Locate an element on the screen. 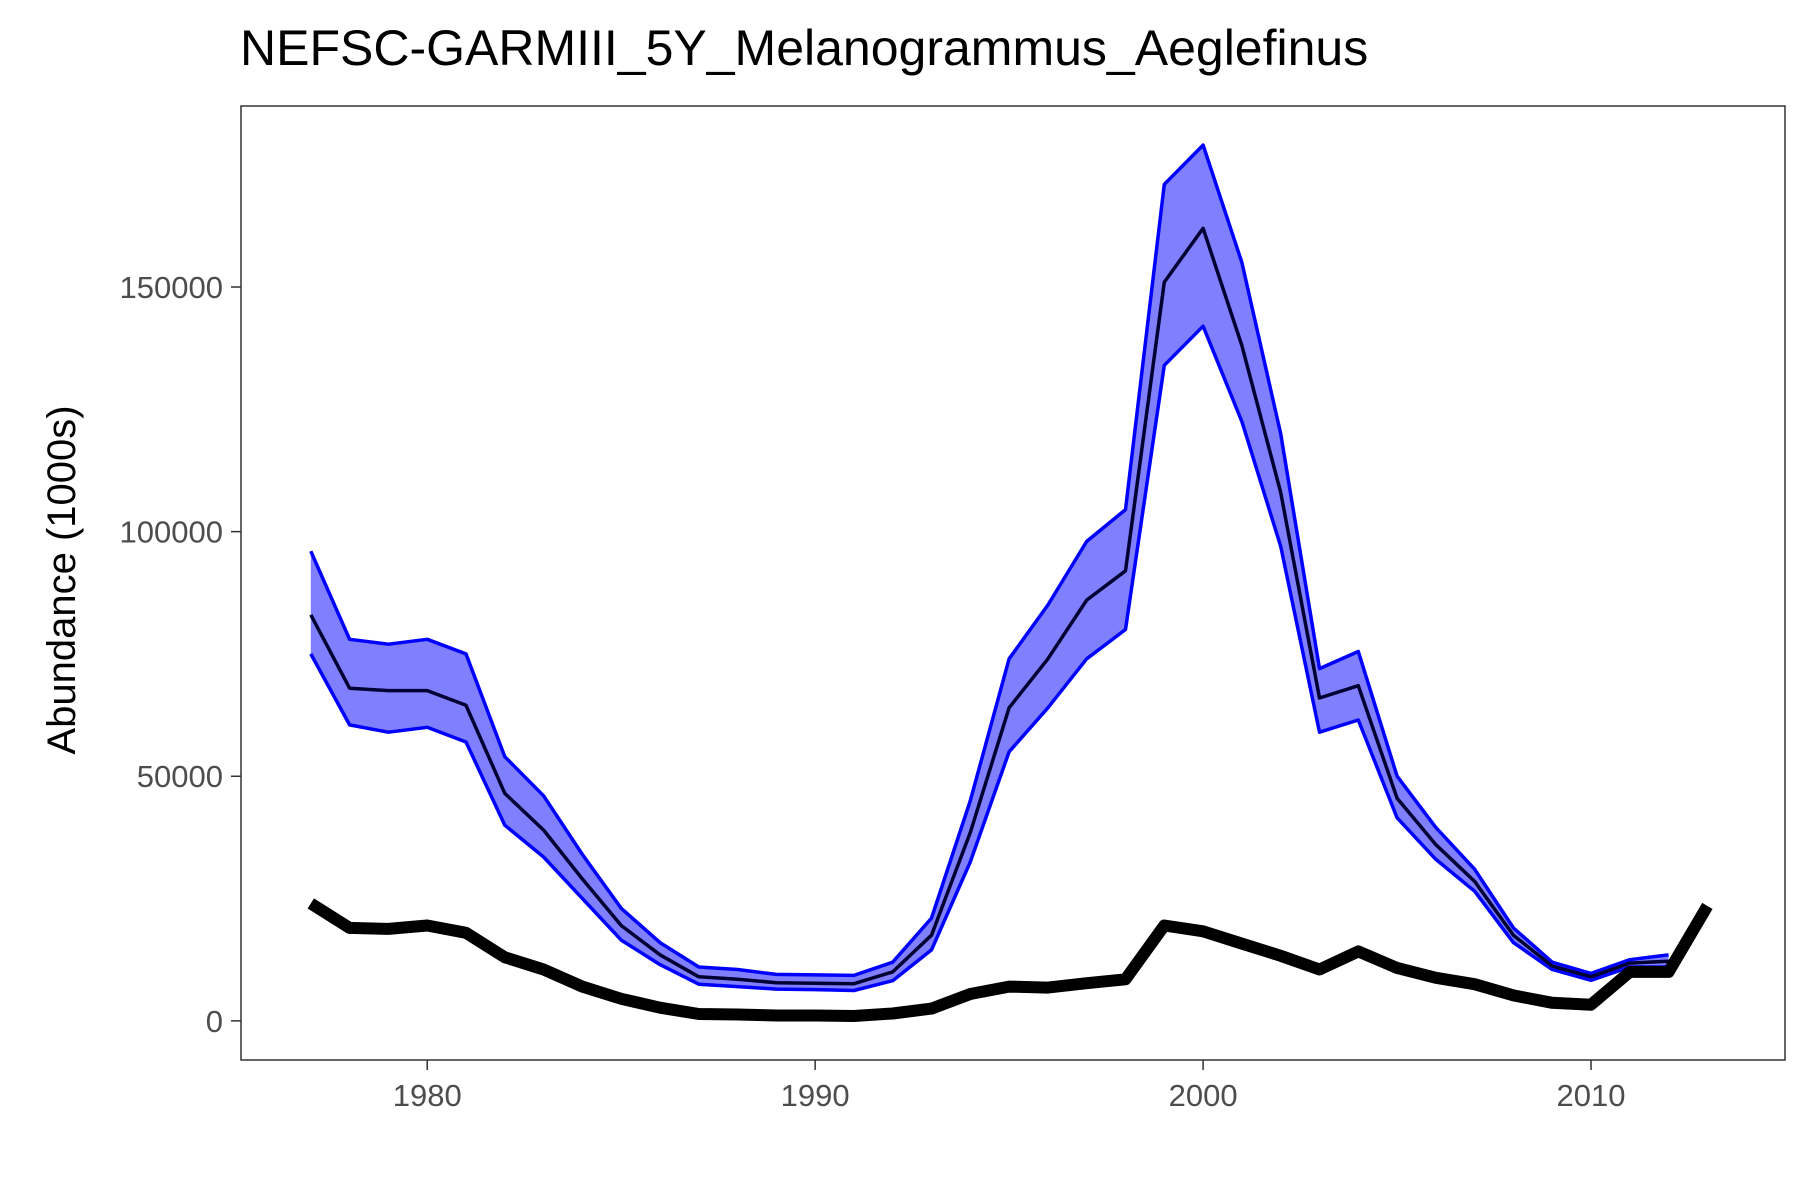 The height and width of the screenshot is (1200, 1800). y-tick-label: 150000 is located at coordinates (171, 287).